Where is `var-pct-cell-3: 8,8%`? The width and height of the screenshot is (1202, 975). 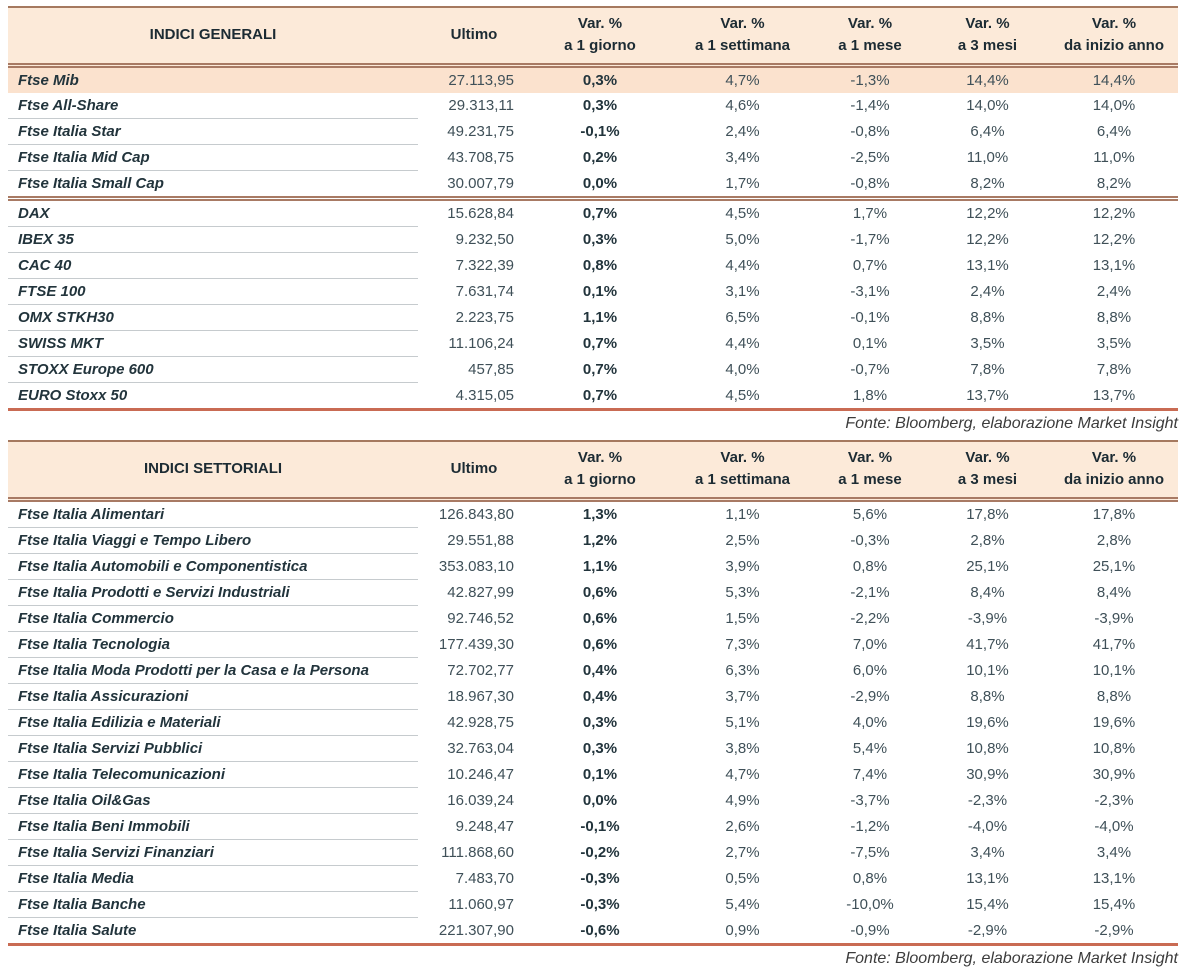 var-pct-cell-3: 8,8% is located at coordinates (987, 696).